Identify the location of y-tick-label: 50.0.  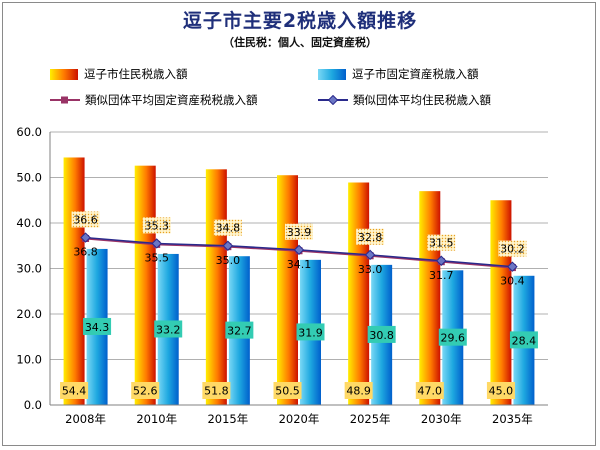
(29, 178).